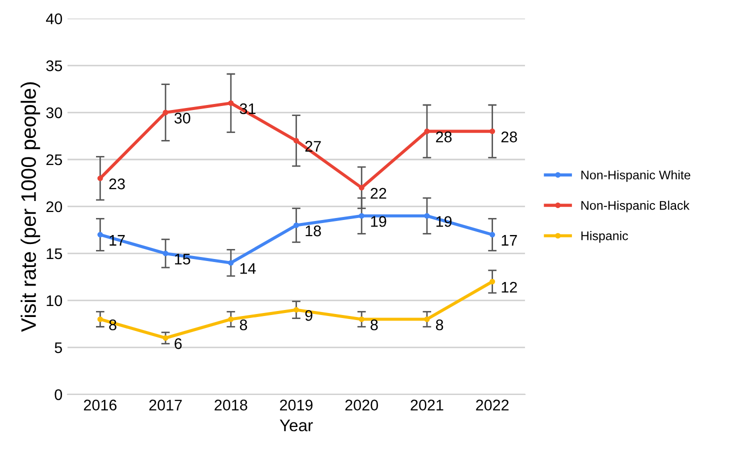 Image resolution: width=750 pixels, height=464 pixels. I want to click on data-label: 14, so click(248, 268).